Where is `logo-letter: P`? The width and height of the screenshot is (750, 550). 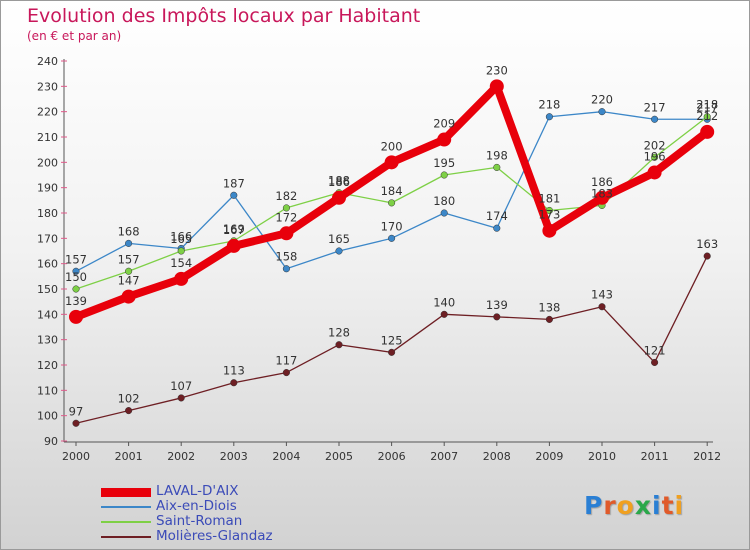
logo-letter: P is located at coordinates (594, 505).